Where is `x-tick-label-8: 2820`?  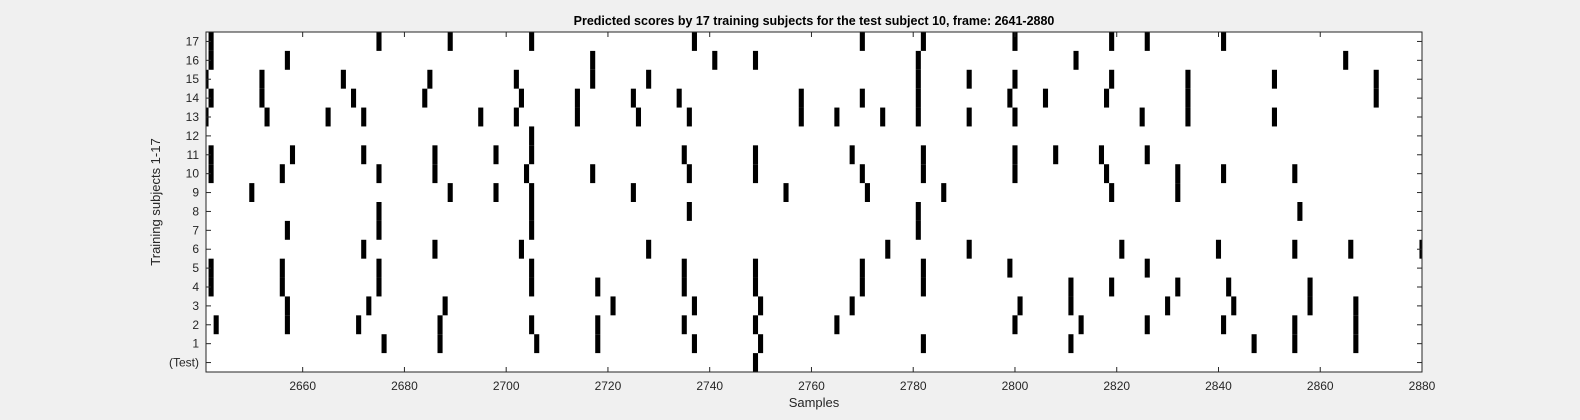 x-tick-label-8: 2820 is located at coordinates (1116, 386).